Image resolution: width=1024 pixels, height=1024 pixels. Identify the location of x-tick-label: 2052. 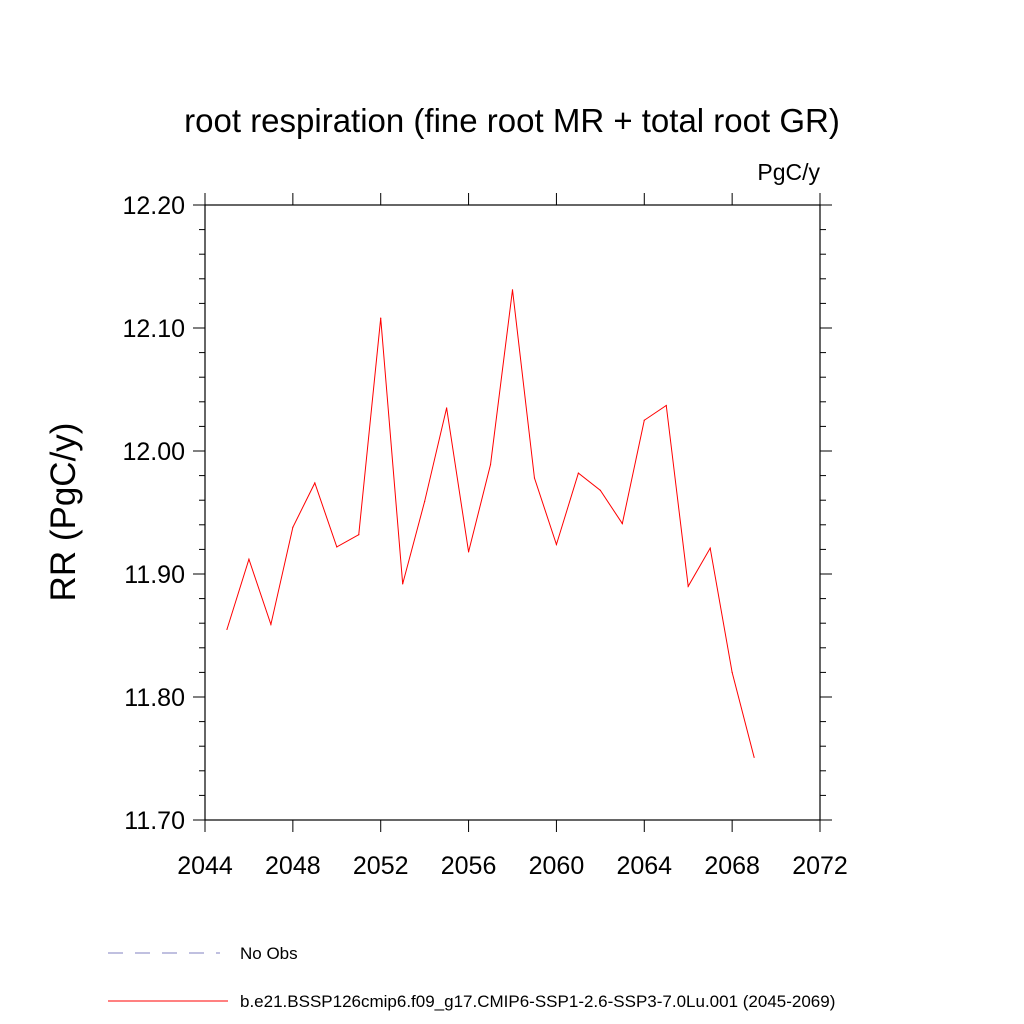
(381, 866).